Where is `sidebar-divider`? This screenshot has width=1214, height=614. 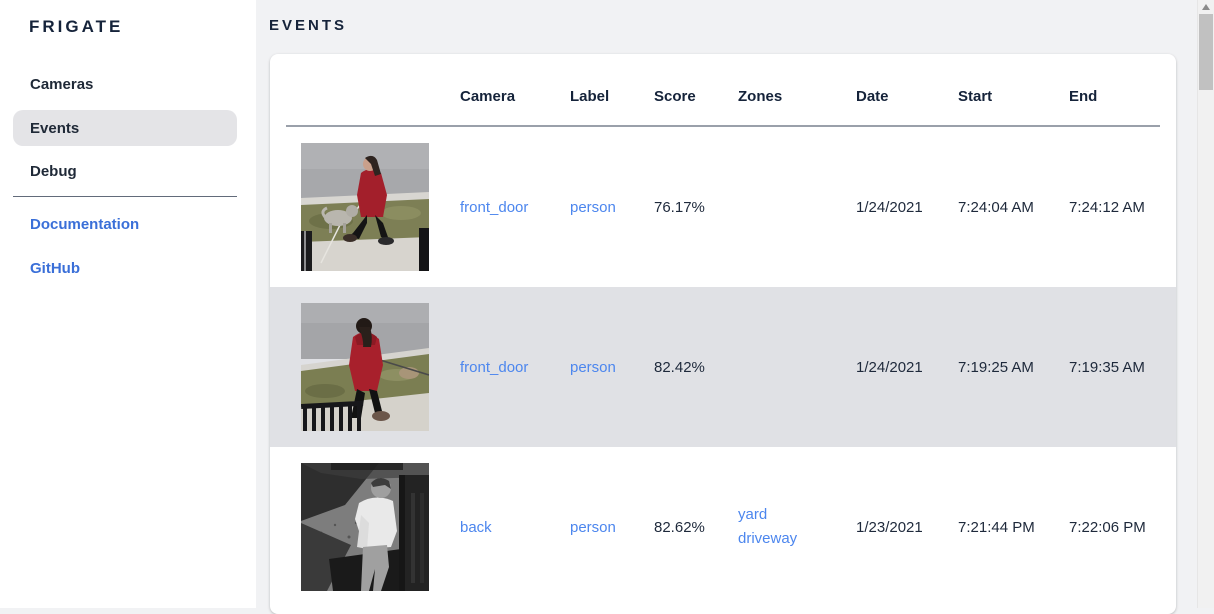
sidebar-divider is located at coordinates (125, 196).